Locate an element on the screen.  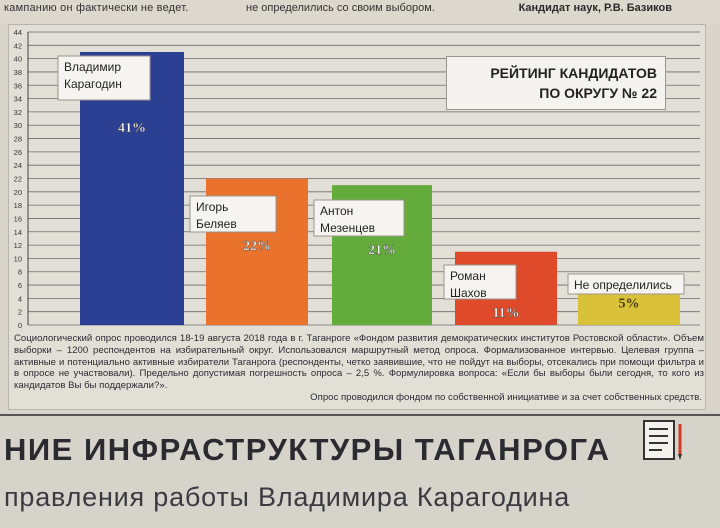
y-tick-label: 18 is located at coordinates (18, 205).